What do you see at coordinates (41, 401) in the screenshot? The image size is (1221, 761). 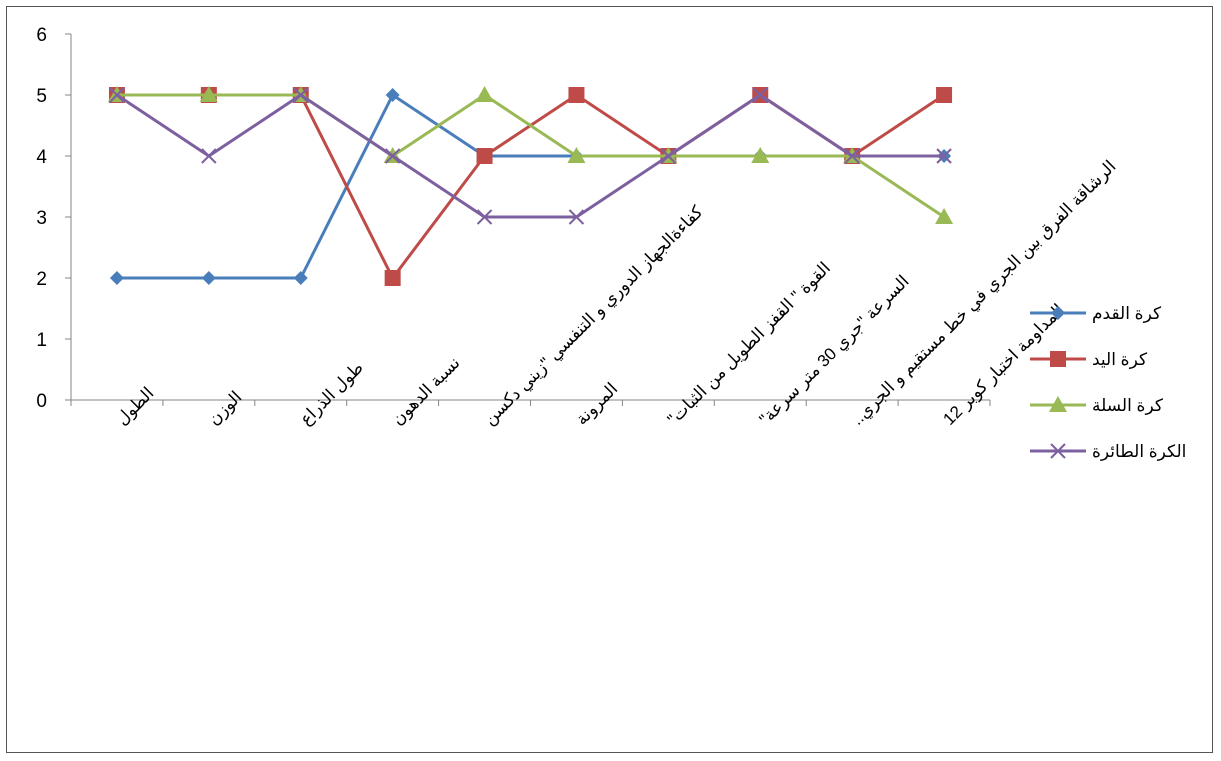 I see `y-tick-label: 0` at bounding box center [41, 401].